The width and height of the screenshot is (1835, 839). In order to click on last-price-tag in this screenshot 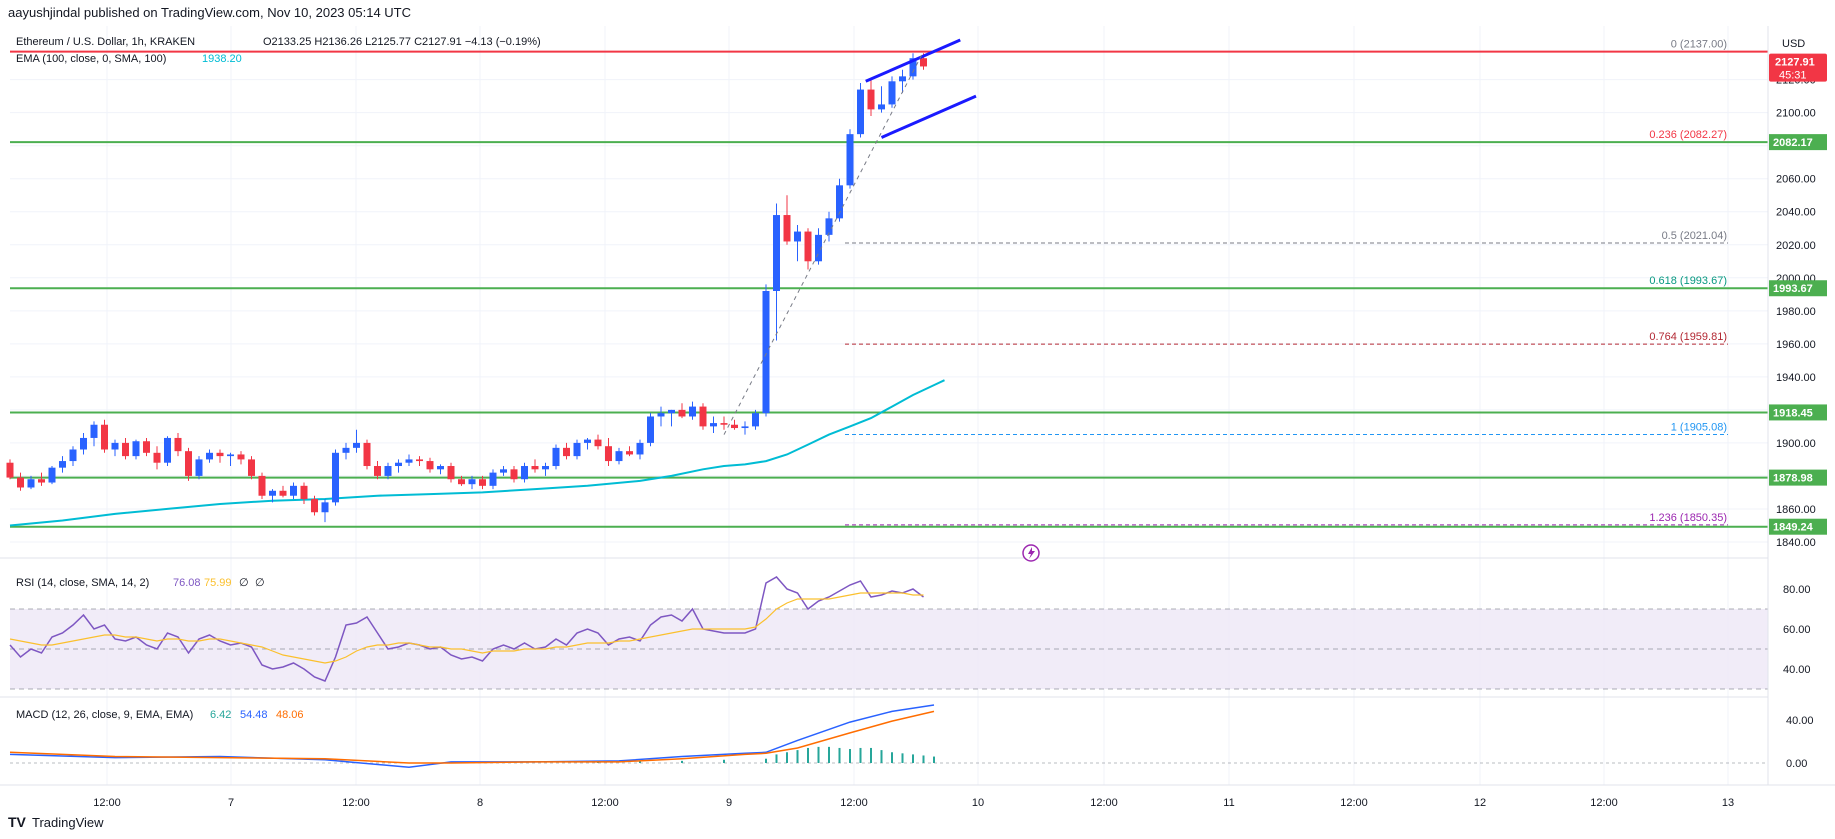, I will do `click(1798, 67)`.